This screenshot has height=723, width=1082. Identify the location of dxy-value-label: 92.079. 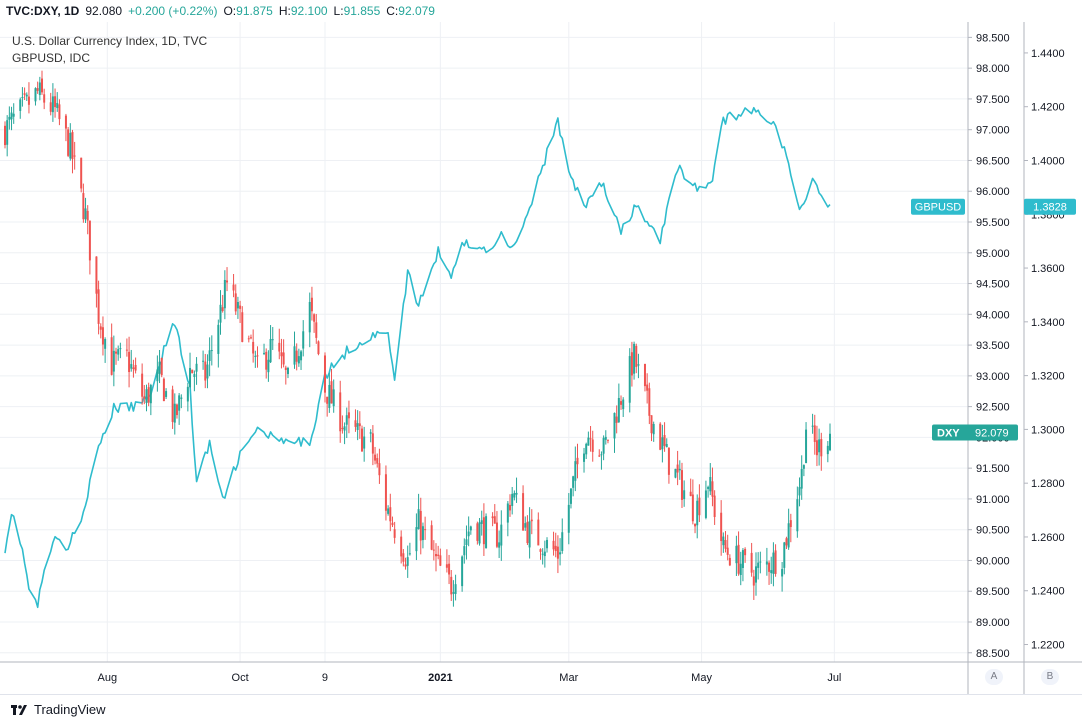
(992, 434).